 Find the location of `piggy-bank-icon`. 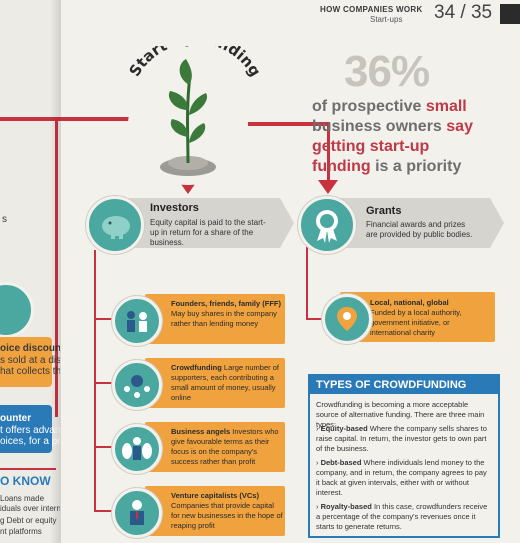

piggy-bank-icon is located at coordinates (115, 225).